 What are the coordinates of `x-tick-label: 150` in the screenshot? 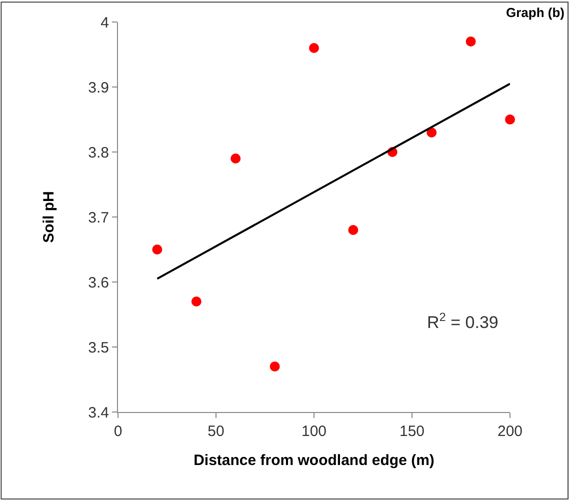 It's located at (412, 431).